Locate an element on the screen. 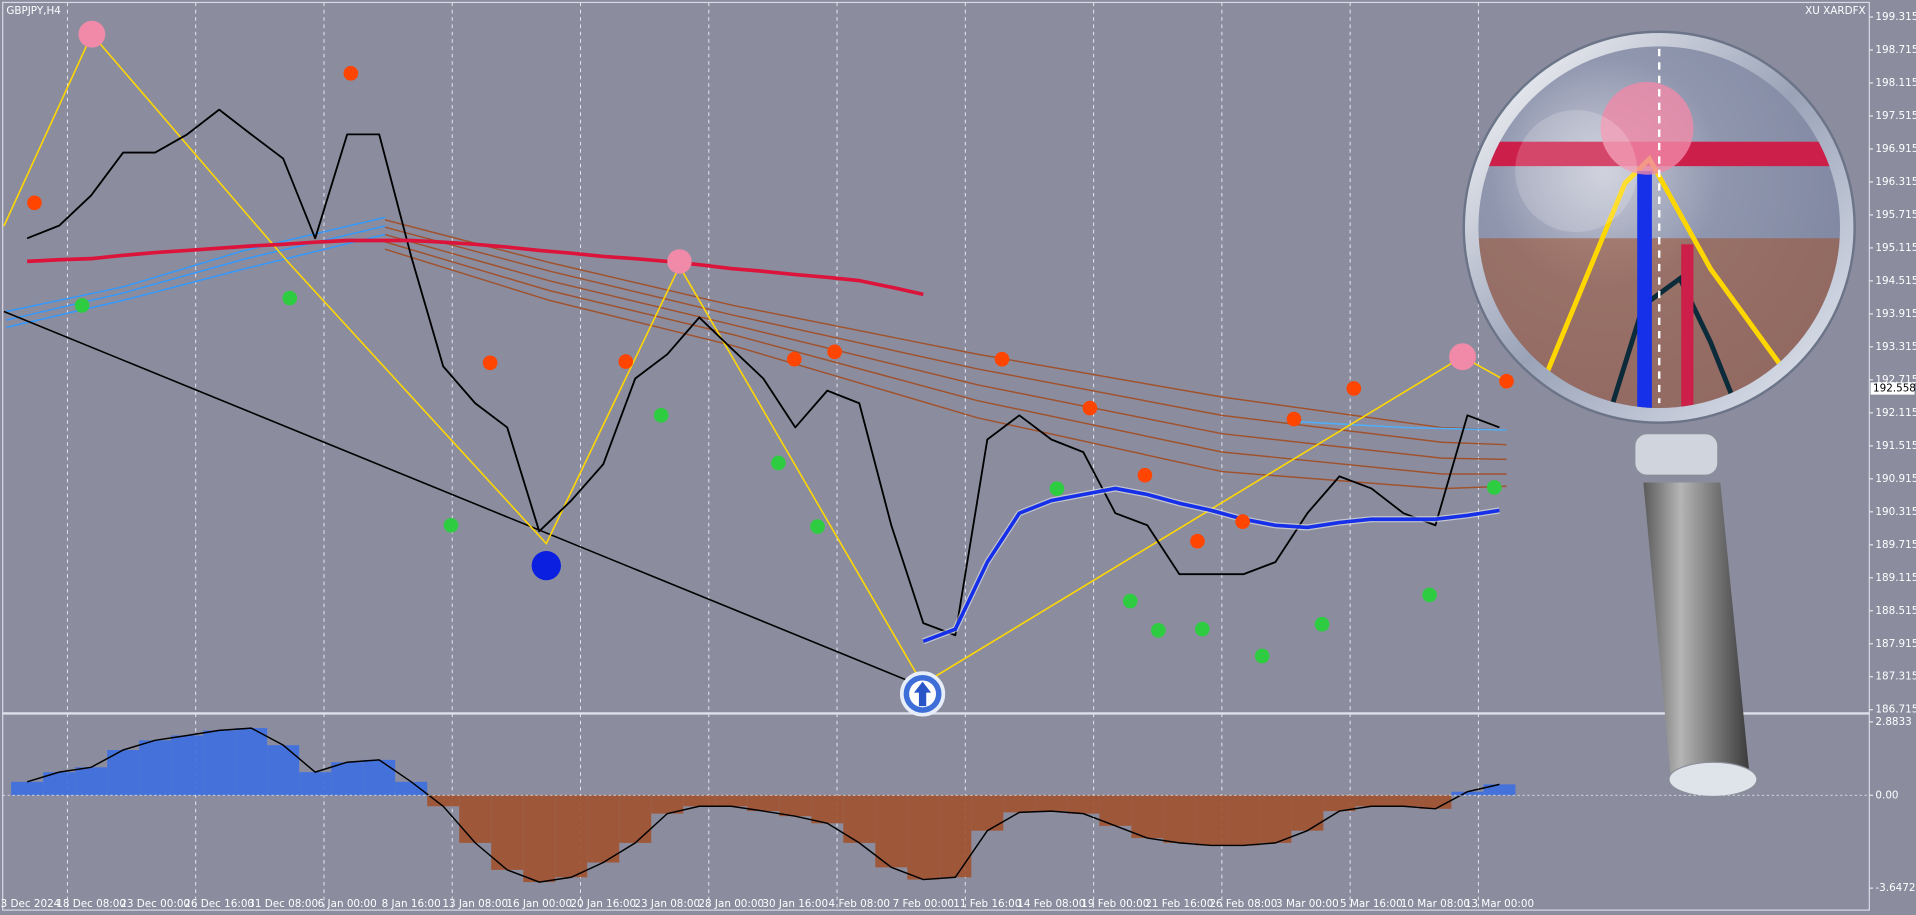 This screenshot has height=915, width=1916. x-tick-label: 13 Jan 08:00 is located at coordinates (475, 904).